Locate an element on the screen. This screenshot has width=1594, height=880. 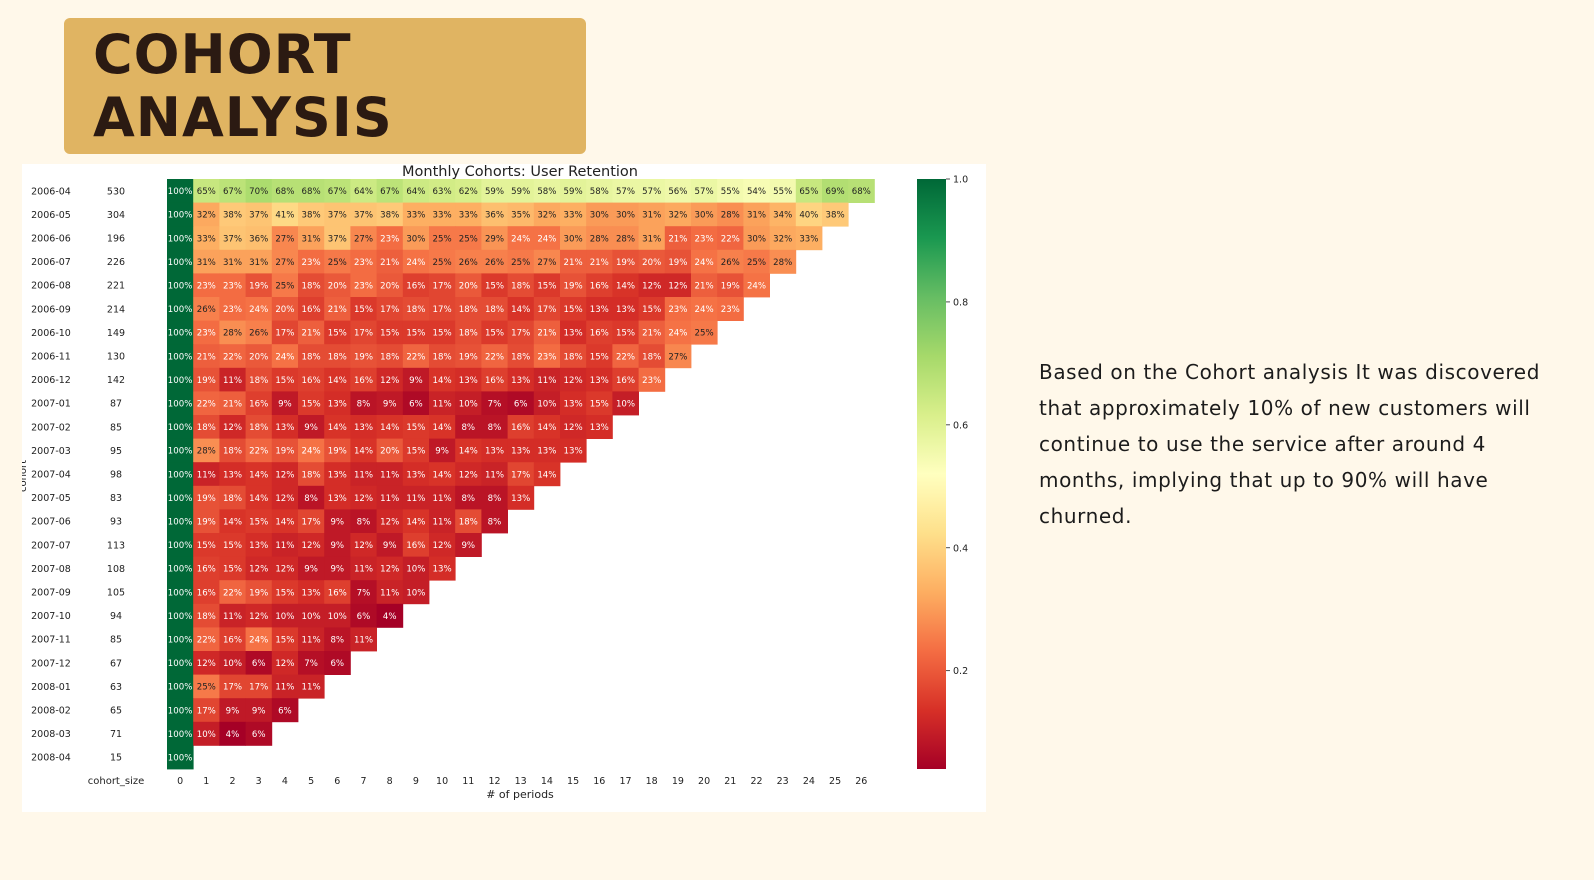
cell-data-label: 25% is located at coordinates (442, 239).